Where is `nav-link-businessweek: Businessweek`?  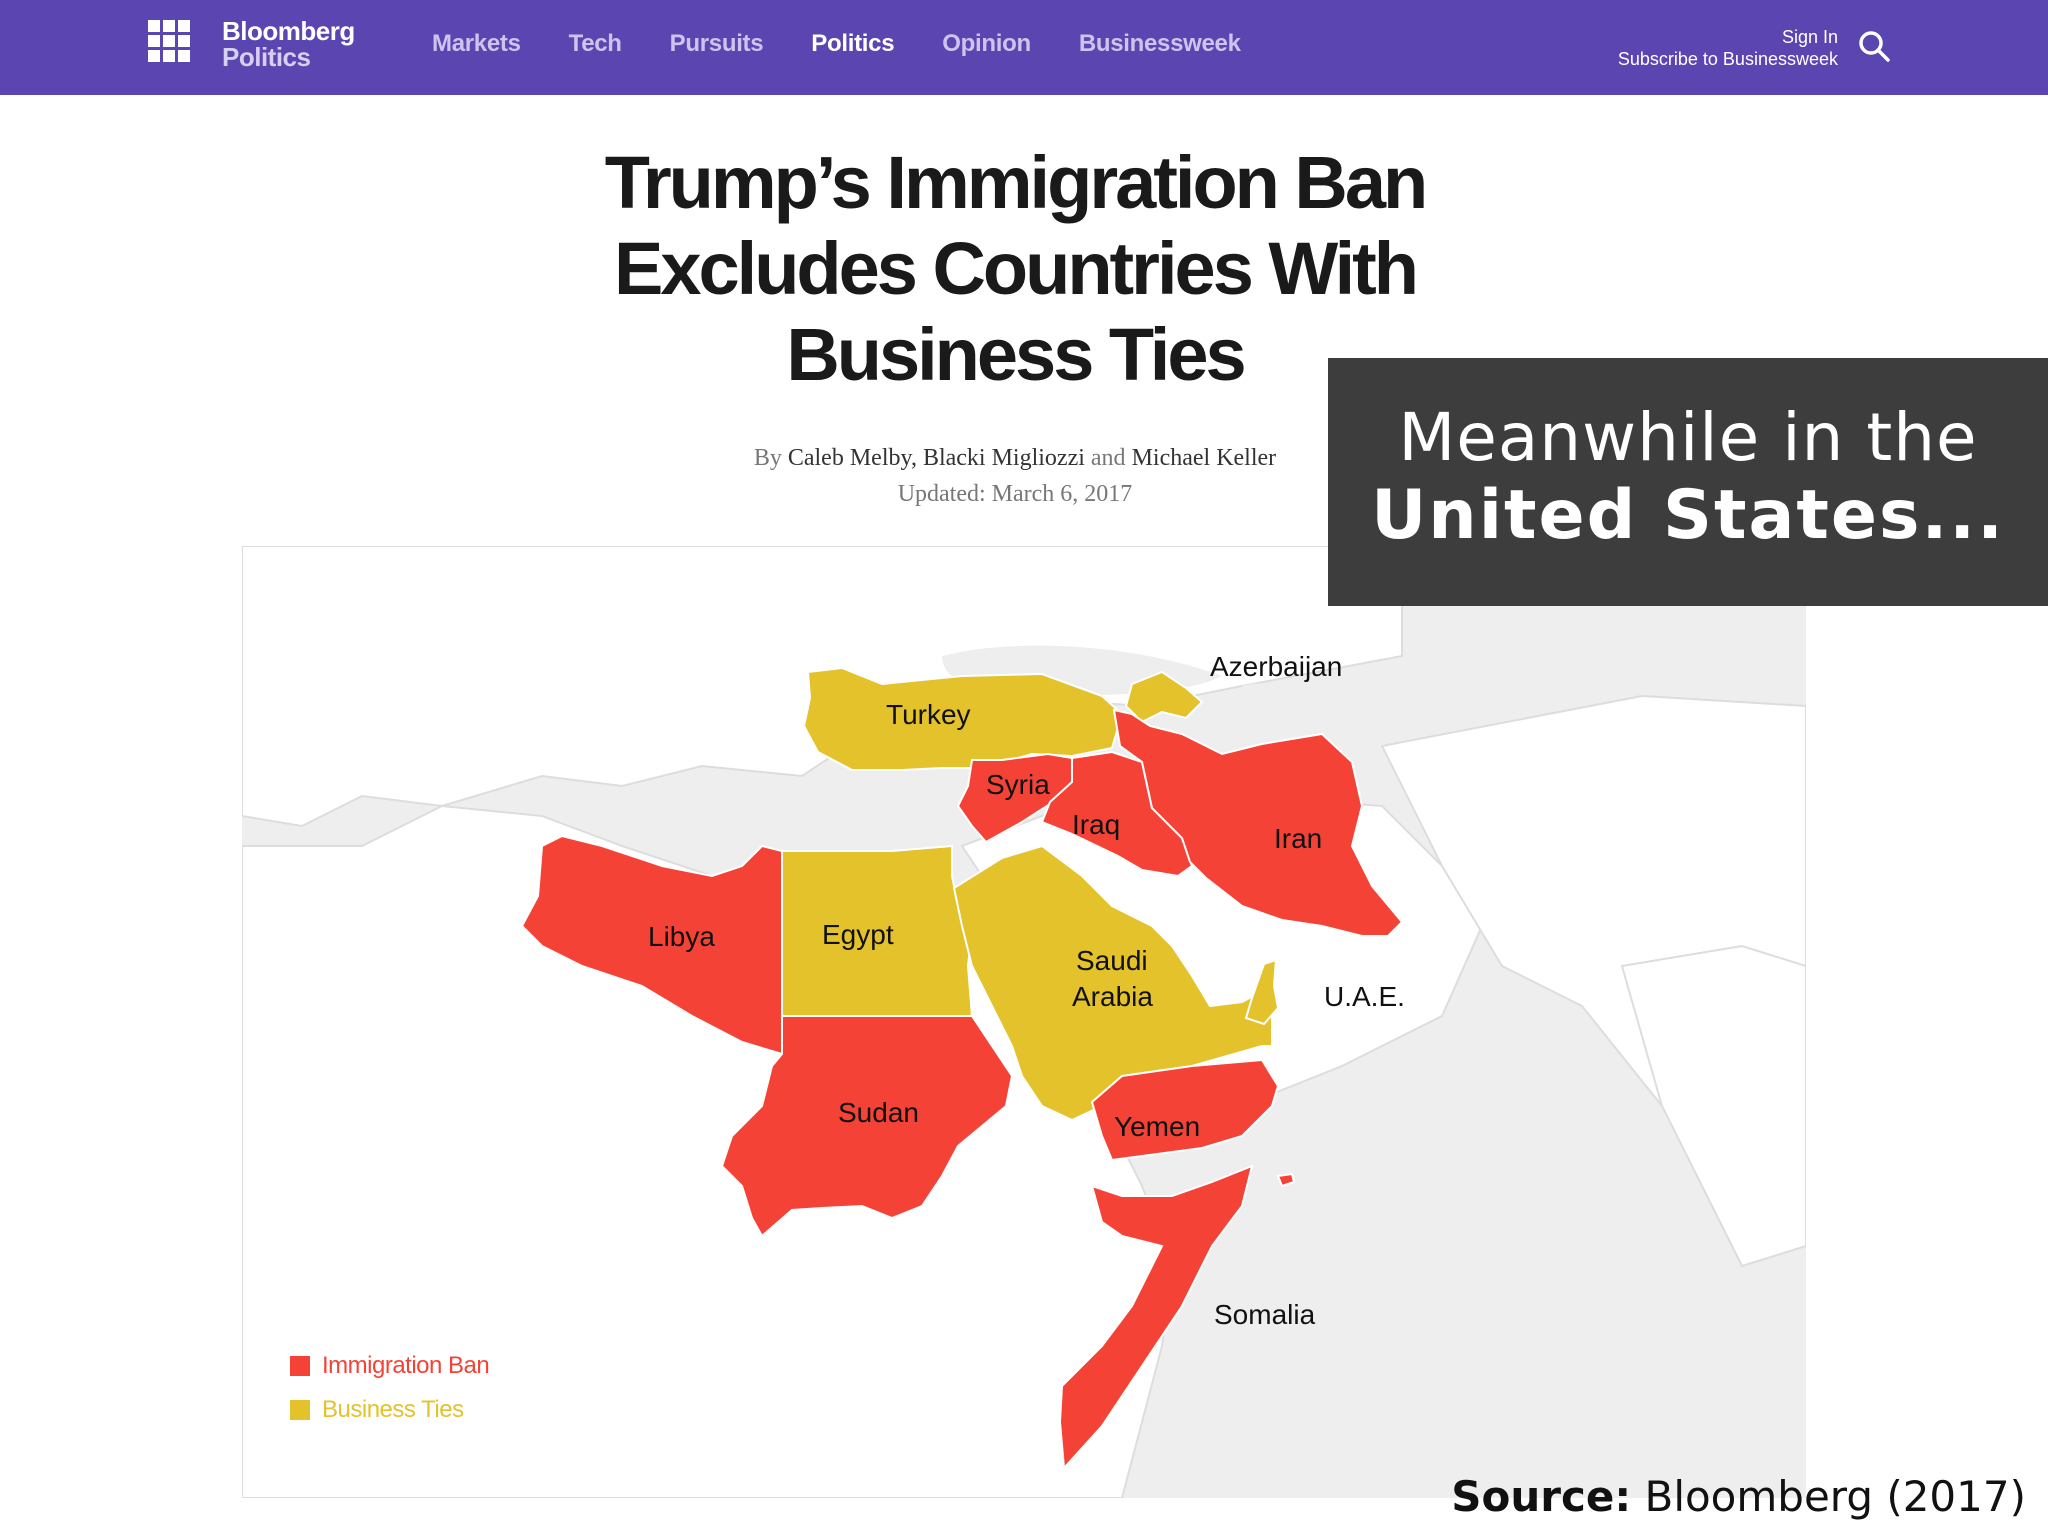
nav-link-businessweek: Businessweek is located at coordinates (1159, 43).